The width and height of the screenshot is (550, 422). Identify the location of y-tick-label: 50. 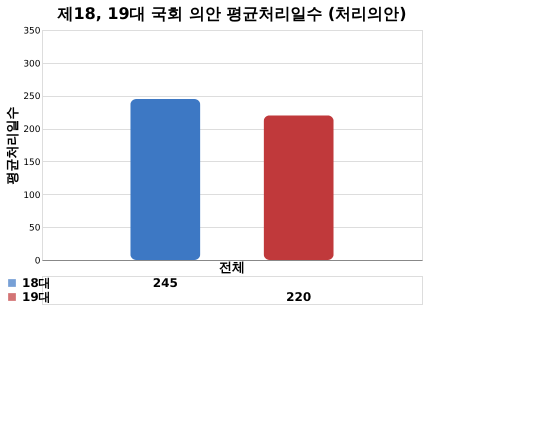
(35, 229).